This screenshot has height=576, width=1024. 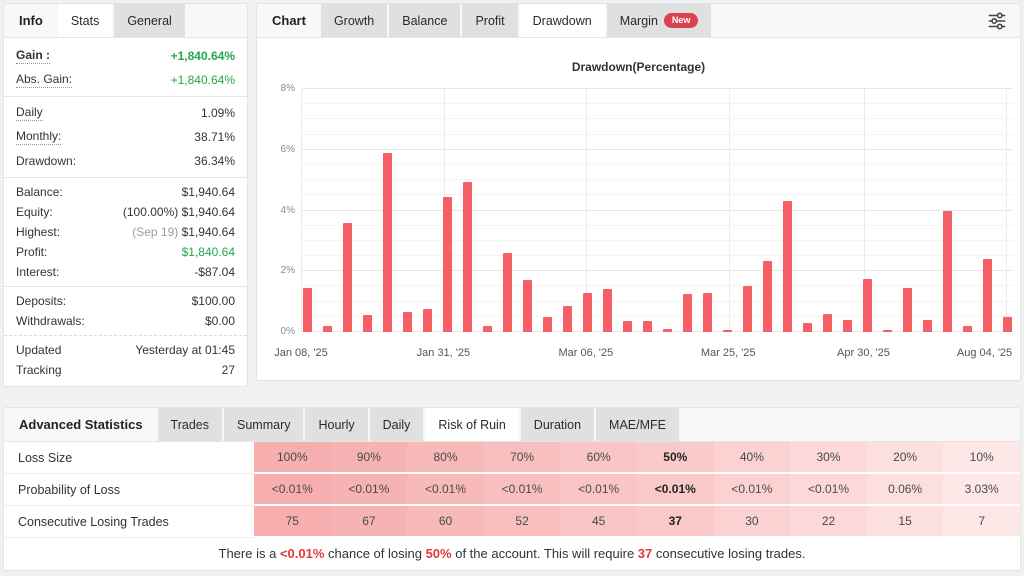 I want to click on tab-stats: Stats, so click(x=85, y=20).